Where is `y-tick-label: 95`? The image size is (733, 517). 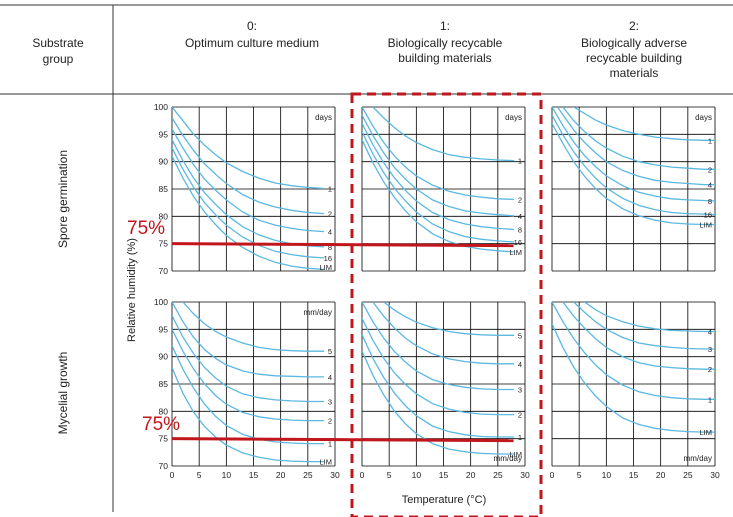 y-tick-label: 95 is located at coordinates (164, 329).